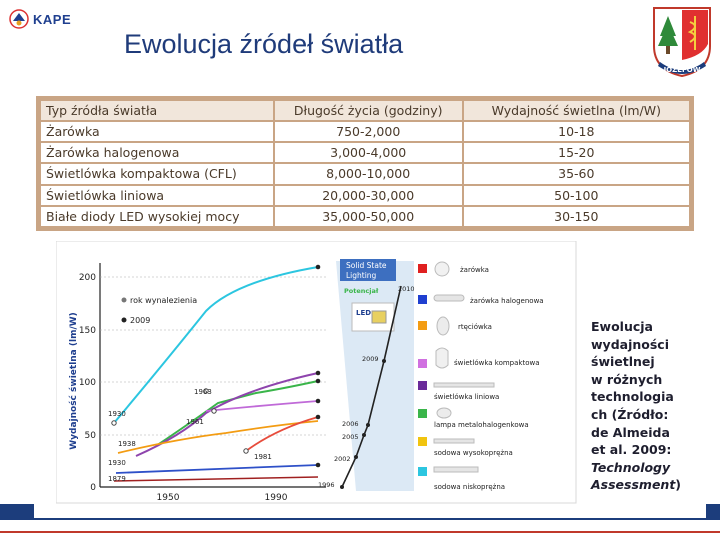  What do you see at coordinates (217, 469) in the screenshot?
I see `series-line-blue` at bounding box center [217, 469].